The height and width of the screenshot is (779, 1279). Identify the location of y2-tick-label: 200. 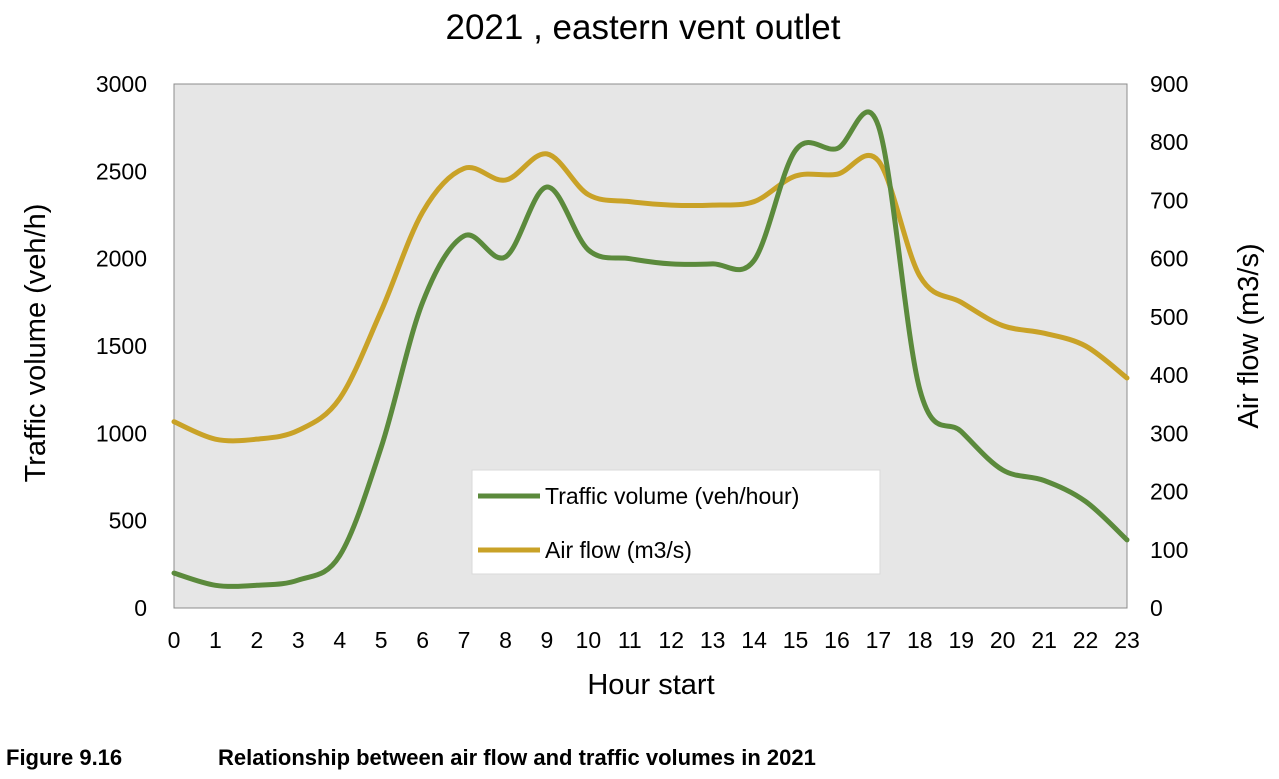
(1169, 492).